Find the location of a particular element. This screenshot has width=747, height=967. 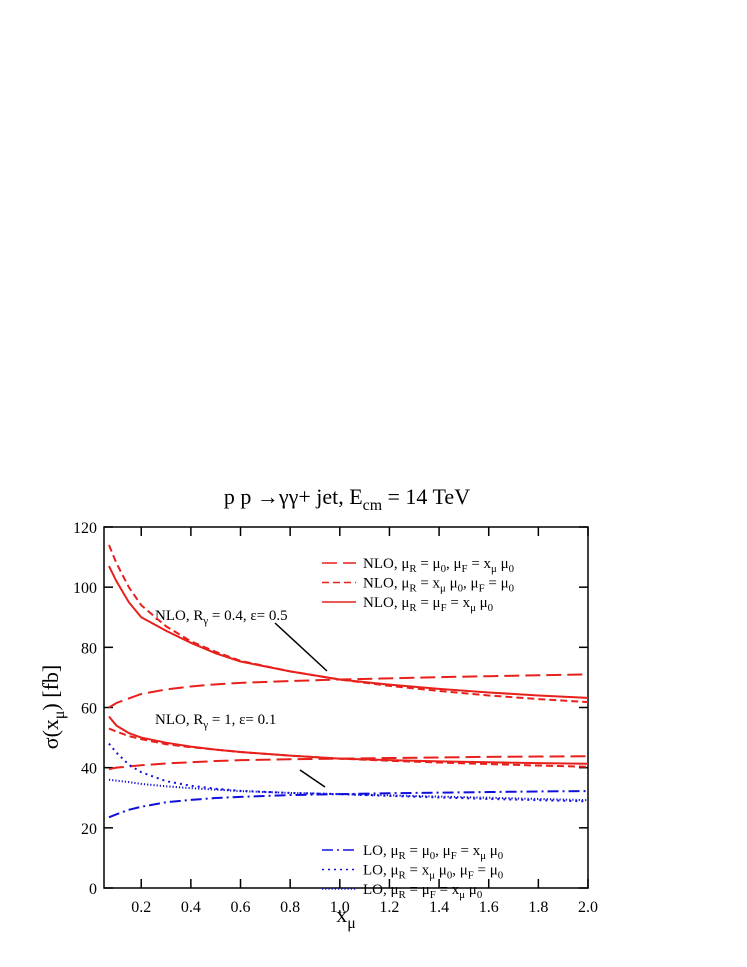

x-axis-label: xμ is located at coordinates (346, 917).